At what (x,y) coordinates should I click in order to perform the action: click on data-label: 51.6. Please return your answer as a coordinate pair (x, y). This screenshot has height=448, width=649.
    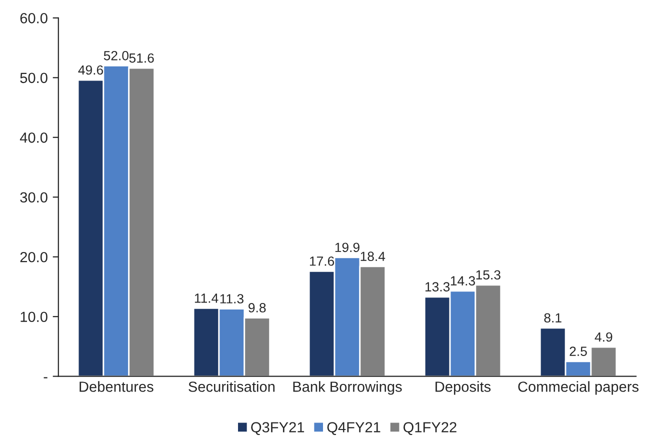
    Looking at the image, I should click on (141, 58).